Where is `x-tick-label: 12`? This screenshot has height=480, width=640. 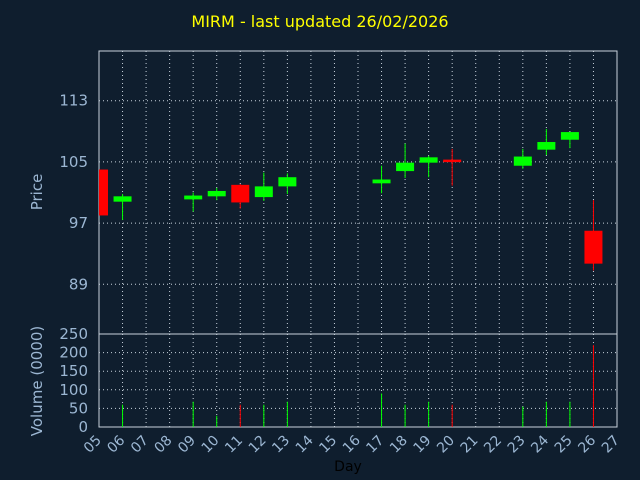
x-tick-label: 12 is located at coordinates (258, 445).